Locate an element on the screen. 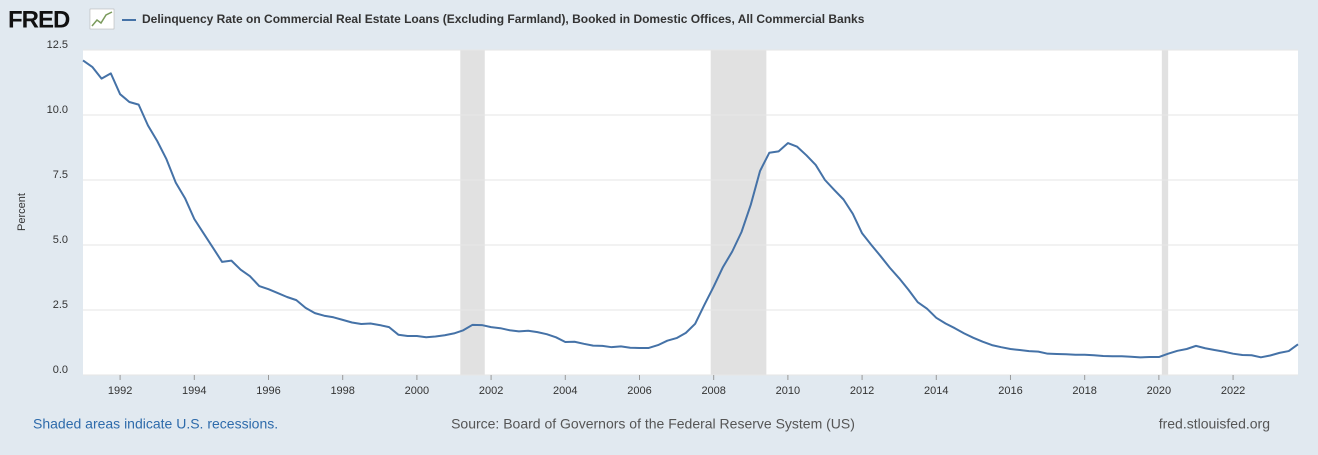 The width and height of the screenshot is (1318, 455). x-tick-label: 2010 is located at coordinates (788, 391).